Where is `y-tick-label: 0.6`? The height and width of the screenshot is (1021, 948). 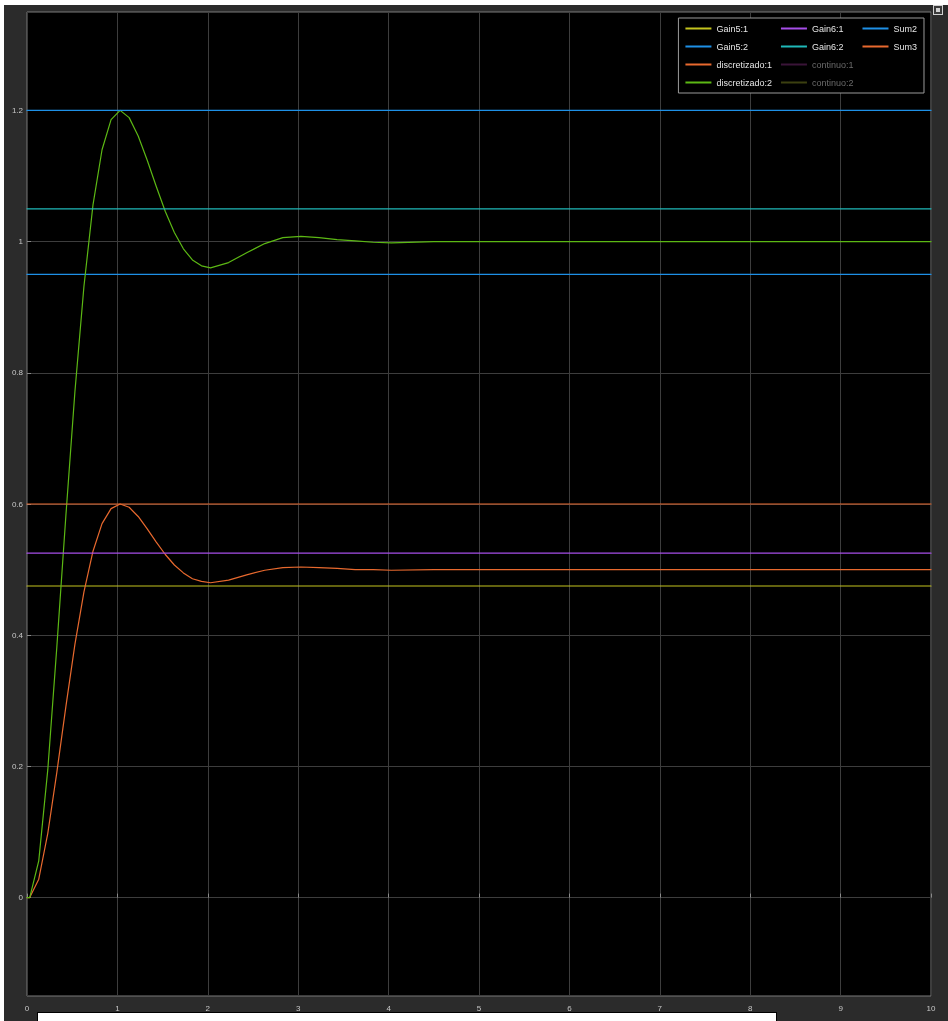 y-tick-label: 0.6 is located at coordinates (17, 504).